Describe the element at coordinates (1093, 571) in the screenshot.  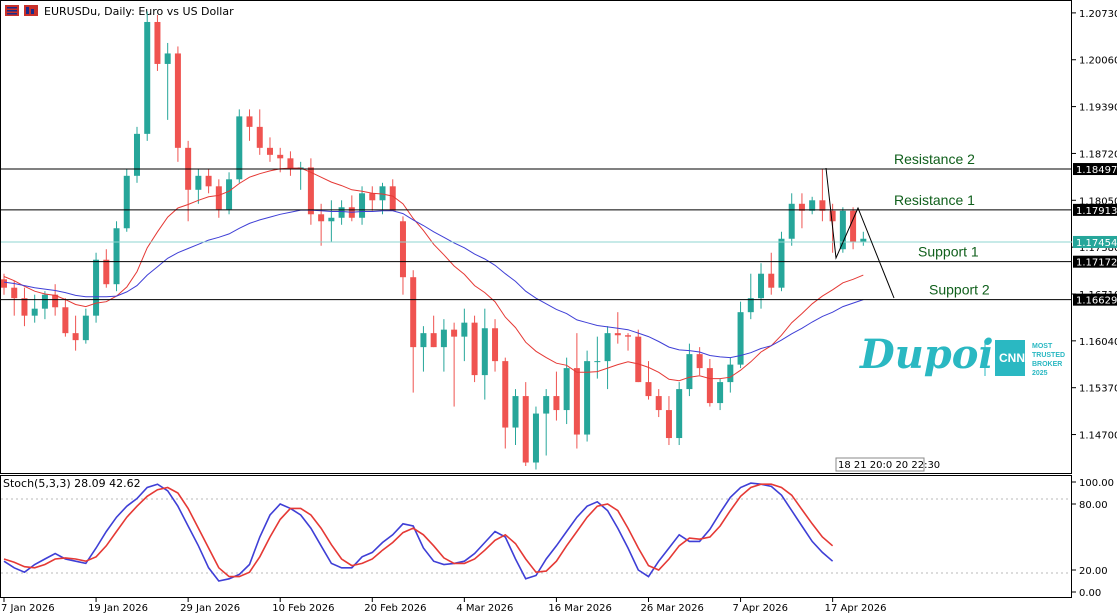
I see `stoch-tick-label: 20.00` at that location.